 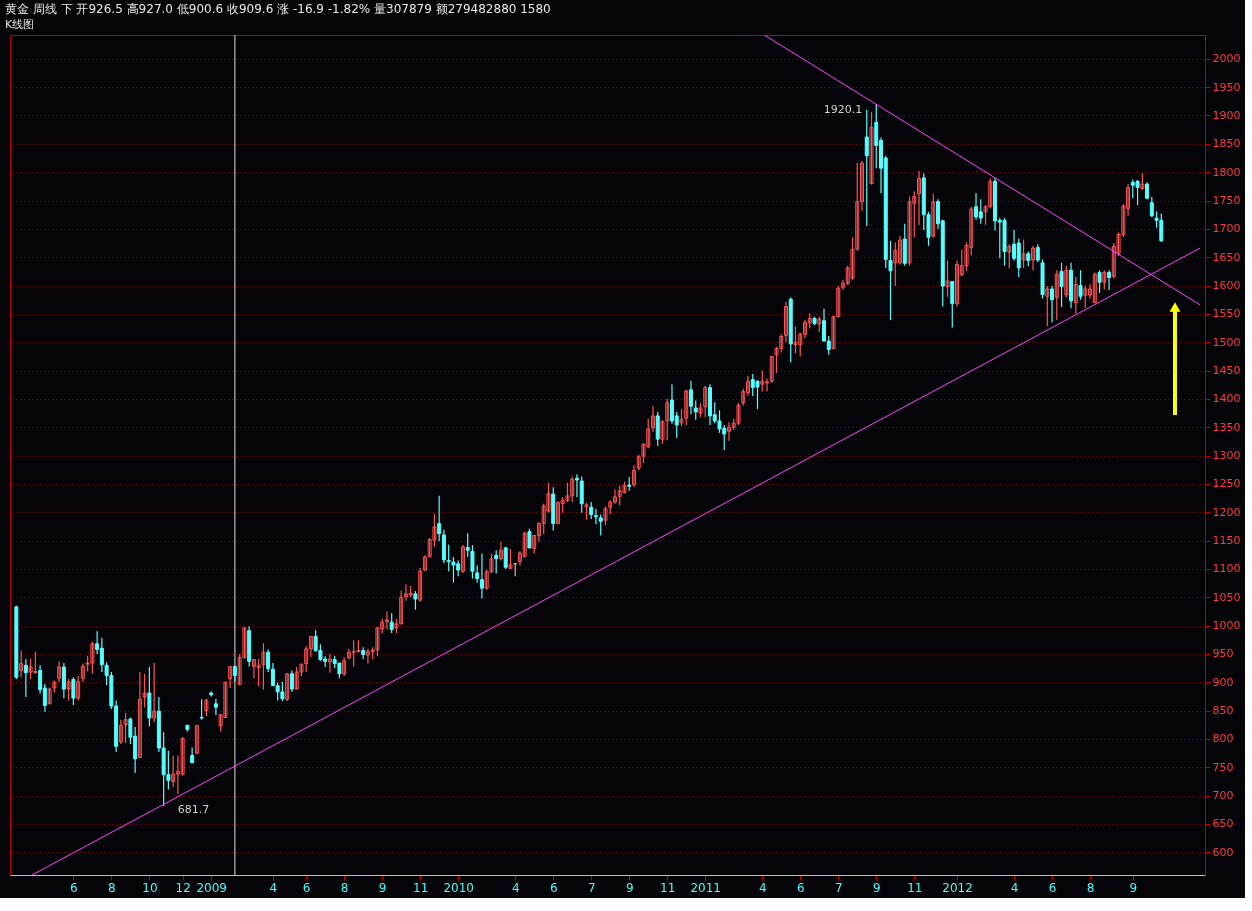 I want to click on y-tick-label: 1100, so click(x=1226, y=569).